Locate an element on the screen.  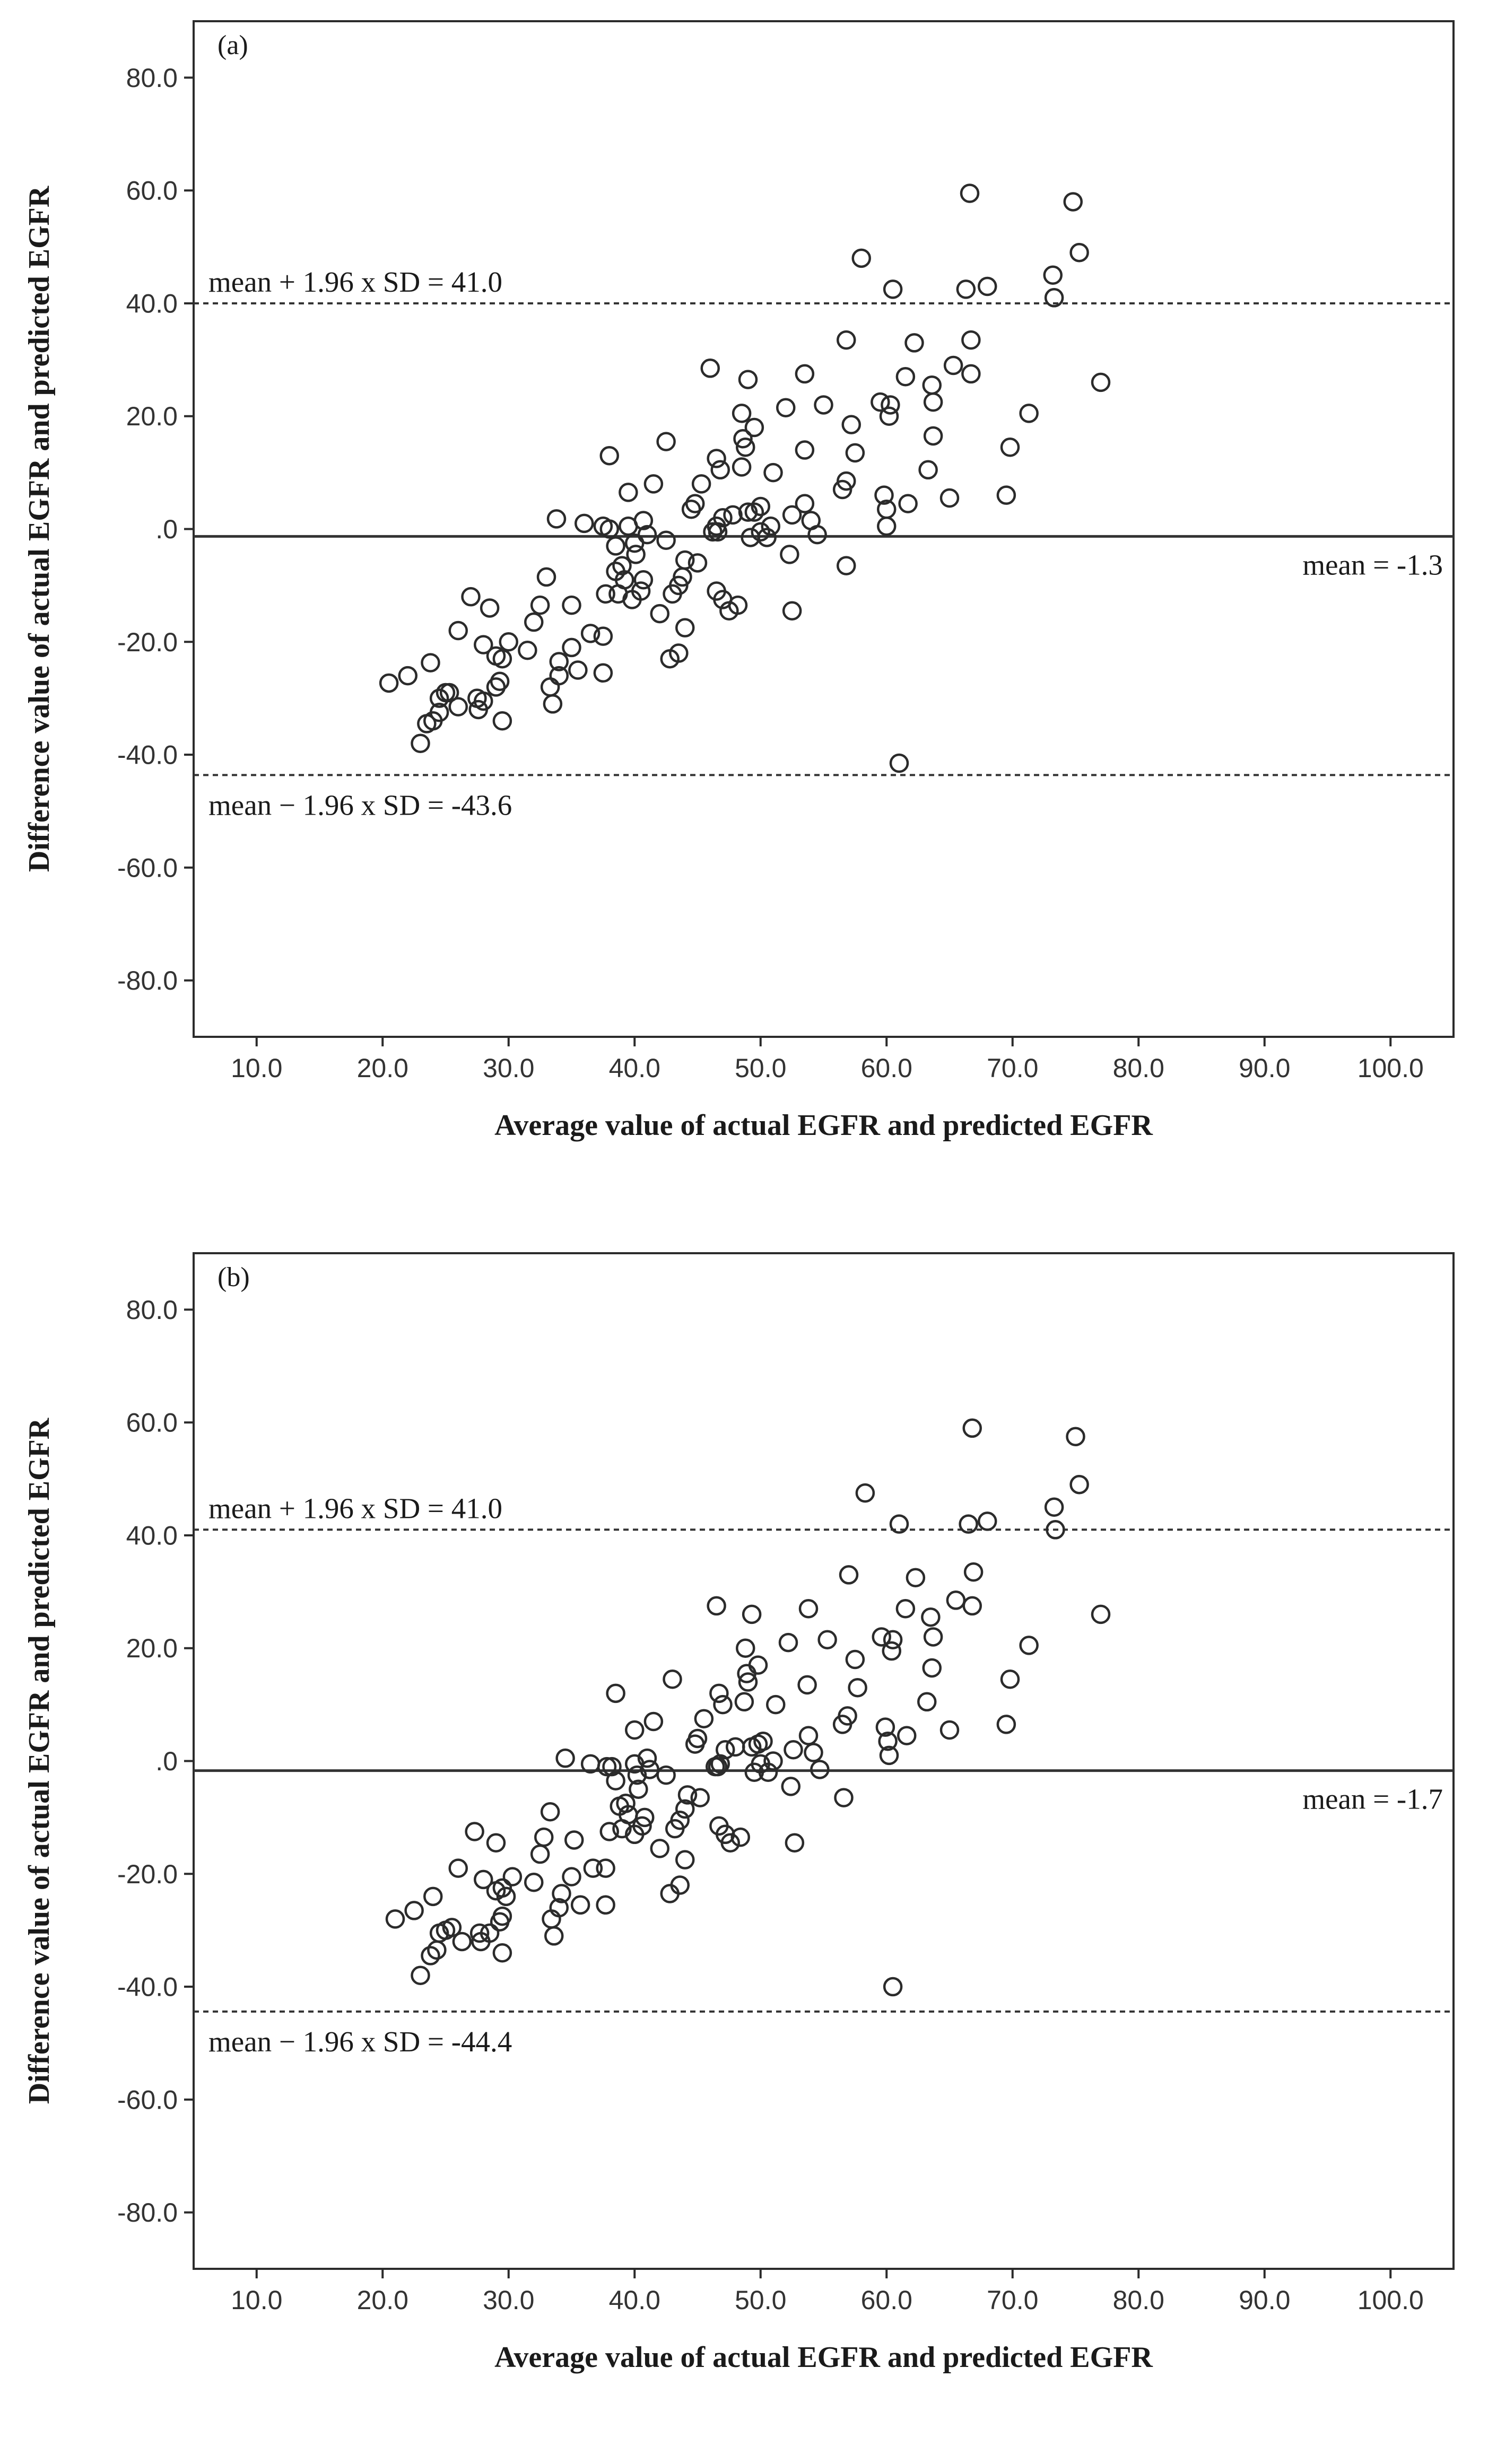
x-tick-label: 10.0 is located at coordinates (256, 1068).